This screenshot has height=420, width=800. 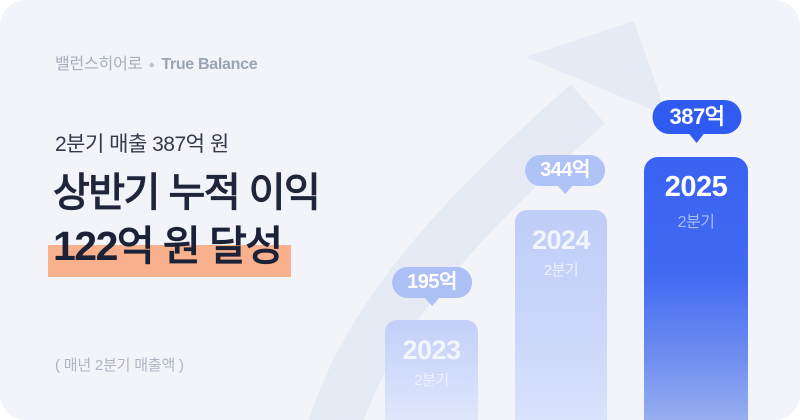 I want to click on value-bubble-2025: 387억, so click(x=697, y=121).